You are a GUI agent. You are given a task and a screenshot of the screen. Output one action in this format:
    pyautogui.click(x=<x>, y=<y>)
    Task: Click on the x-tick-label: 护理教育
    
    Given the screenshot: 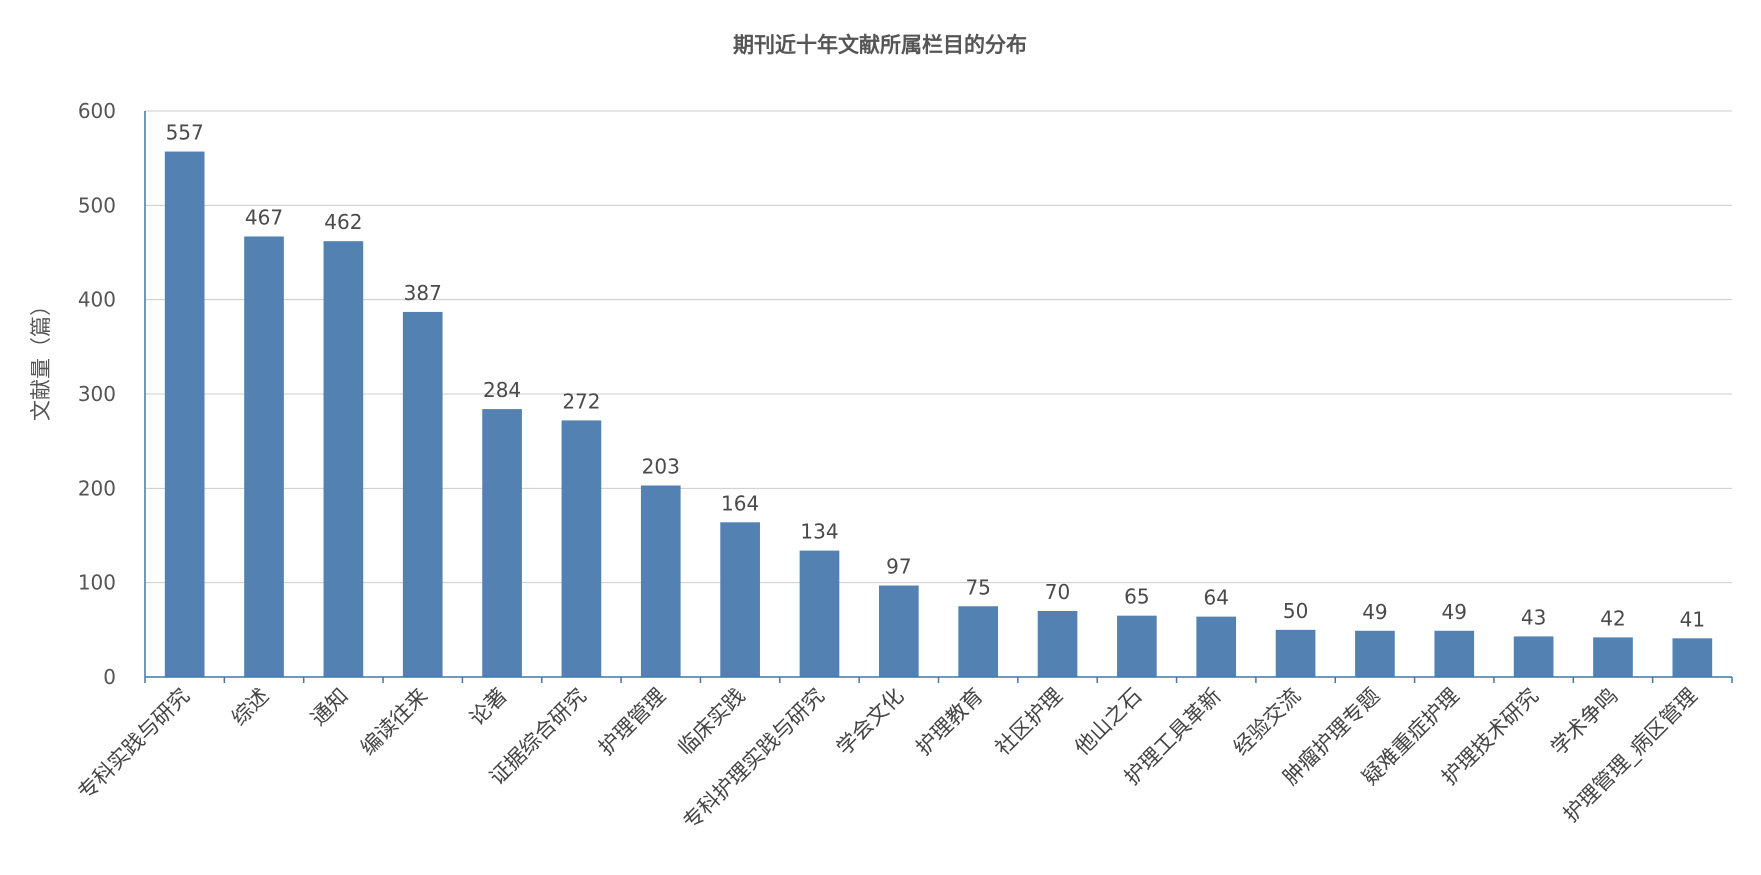 What is the action you would take?
    pyautogui.click(x=949, y=722)
    